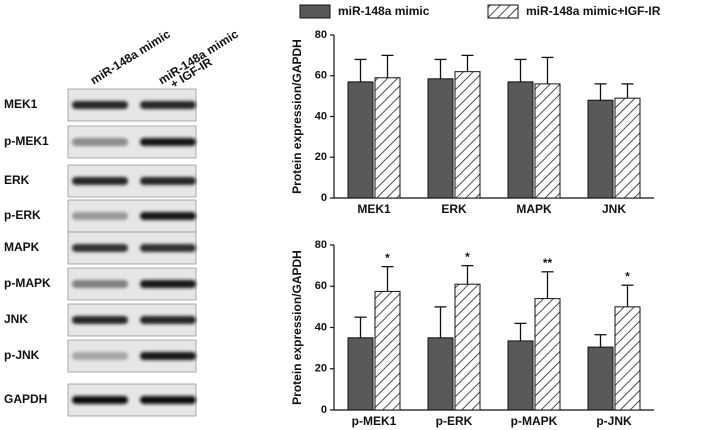 The image size is (720, 430). Describe the element at coordinates (21, 104) in the screenshot. I see `row-label: MEK1` at that location.